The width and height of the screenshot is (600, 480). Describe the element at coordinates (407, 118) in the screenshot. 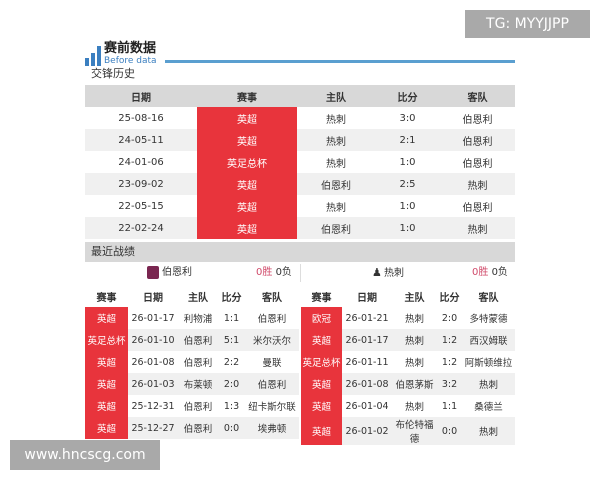

I see `table-cell: 3:0` at that location.